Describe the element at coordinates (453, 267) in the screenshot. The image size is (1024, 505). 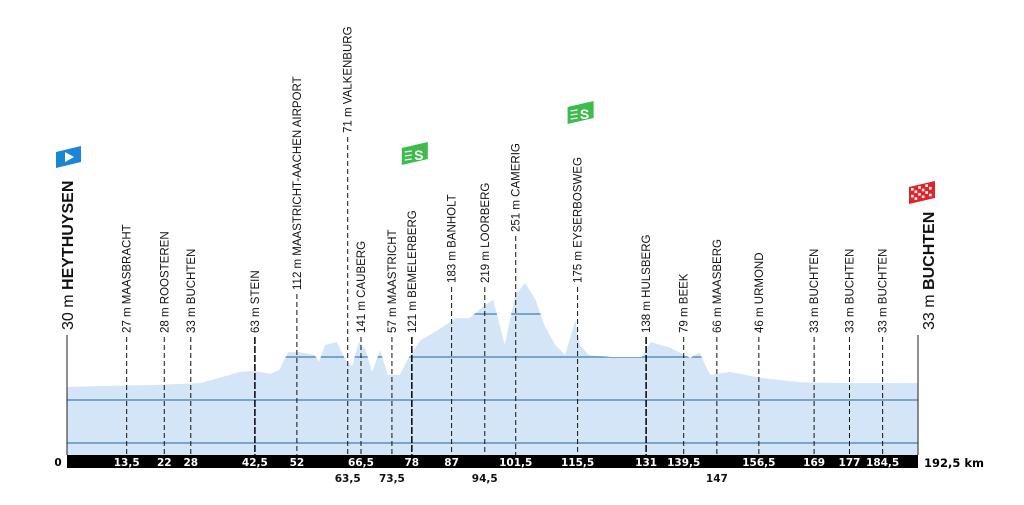
I see `marker-elevation: 183 m` at that location.